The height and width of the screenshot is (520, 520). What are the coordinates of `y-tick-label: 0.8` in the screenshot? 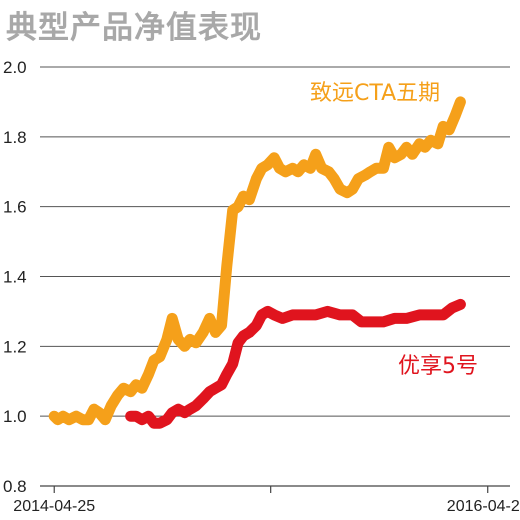 It's located at (15, 486).